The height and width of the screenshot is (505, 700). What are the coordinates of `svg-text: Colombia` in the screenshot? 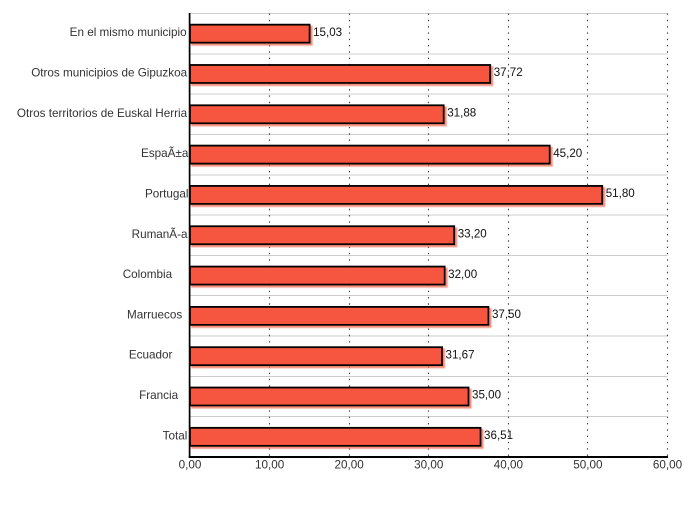 It's located at (148, 274).